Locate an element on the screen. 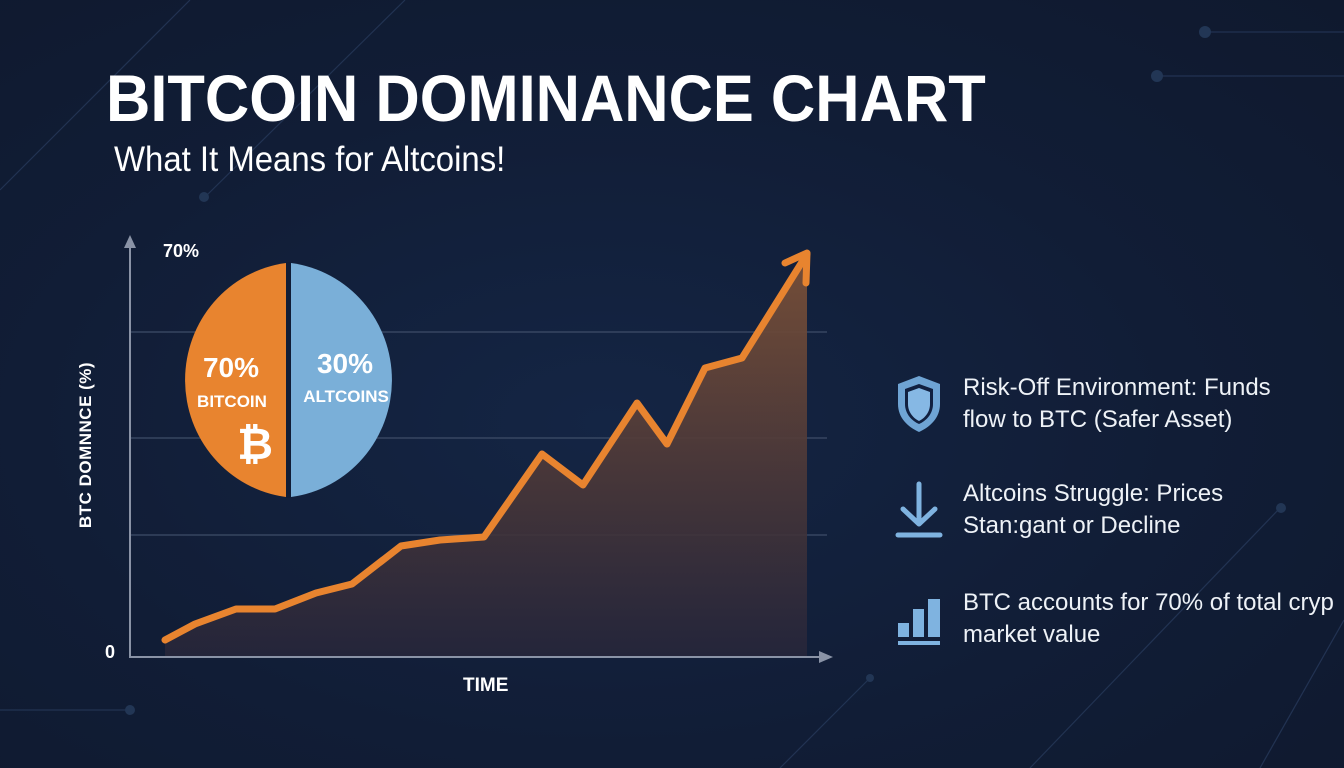 This screenshot has height=768, width=1344. dominance-pie is located at coordinates (288, 380).